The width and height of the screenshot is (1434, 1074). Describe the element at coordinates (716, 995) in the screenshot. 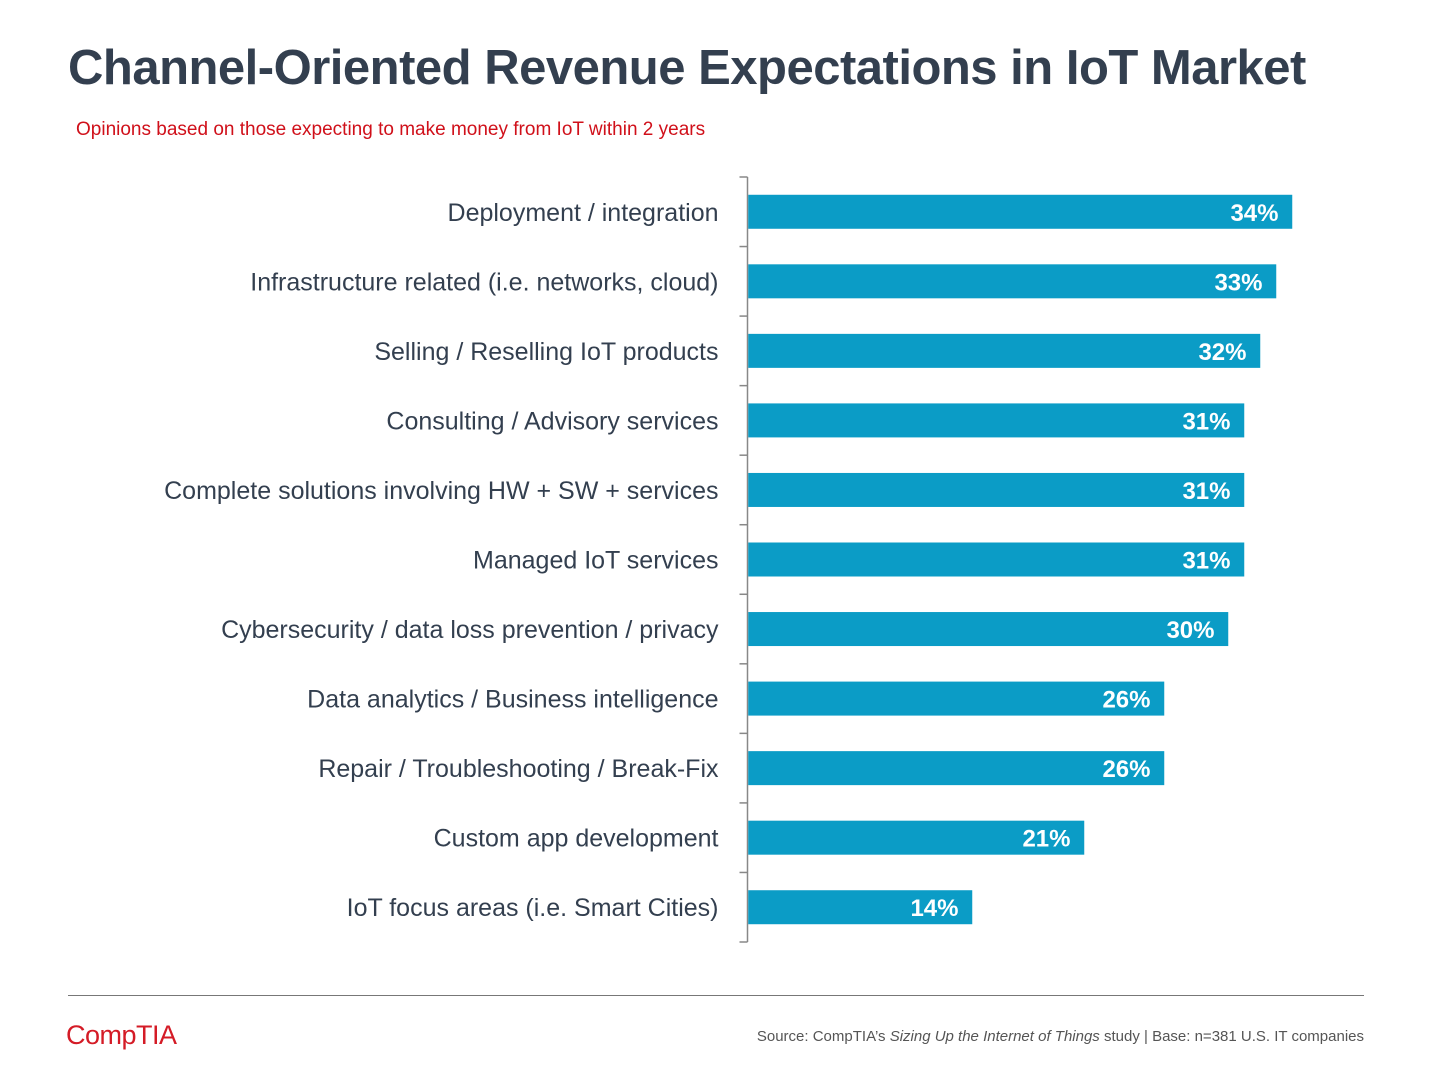

I see `footer-divider` at that location.